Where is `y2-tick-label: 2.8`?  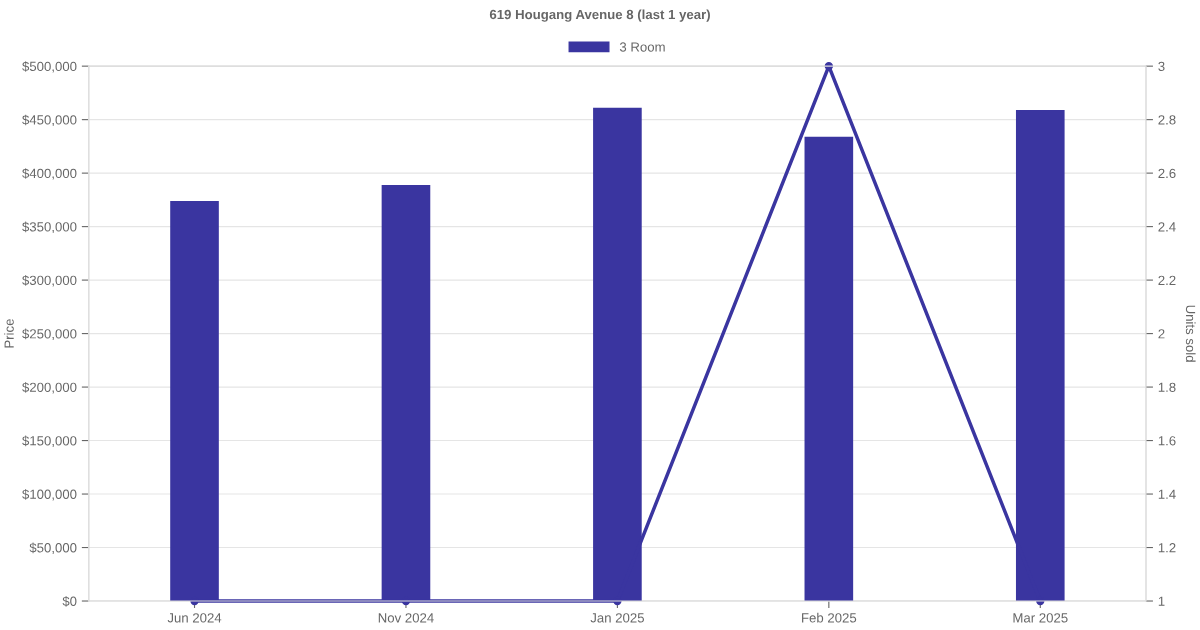
y2-tick-label: 2.8 is located at coordinates (1167, 120).